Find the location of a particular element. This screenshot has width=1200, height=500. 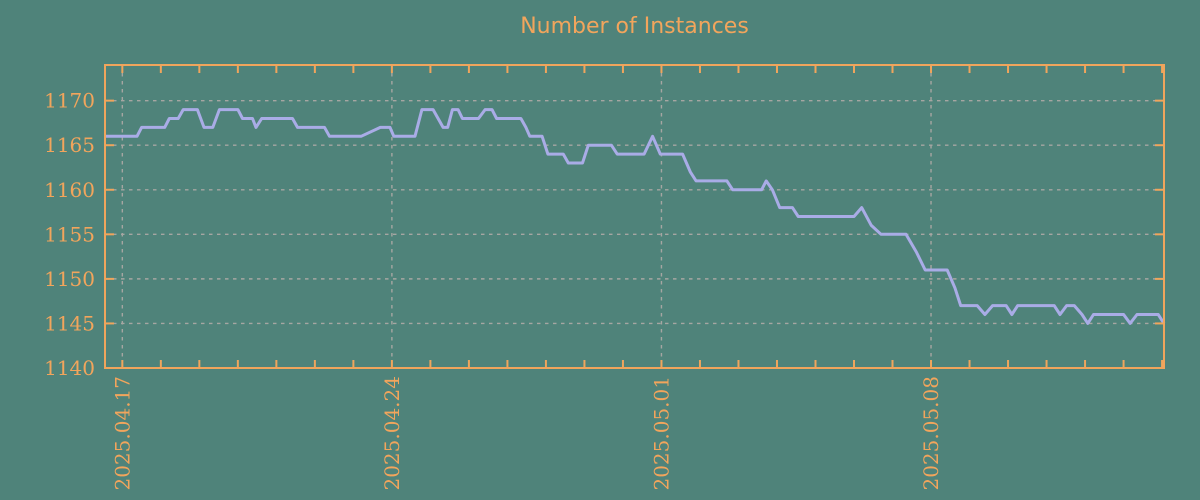

y-tick-label: 1140 is located at coordinates (69, 368).